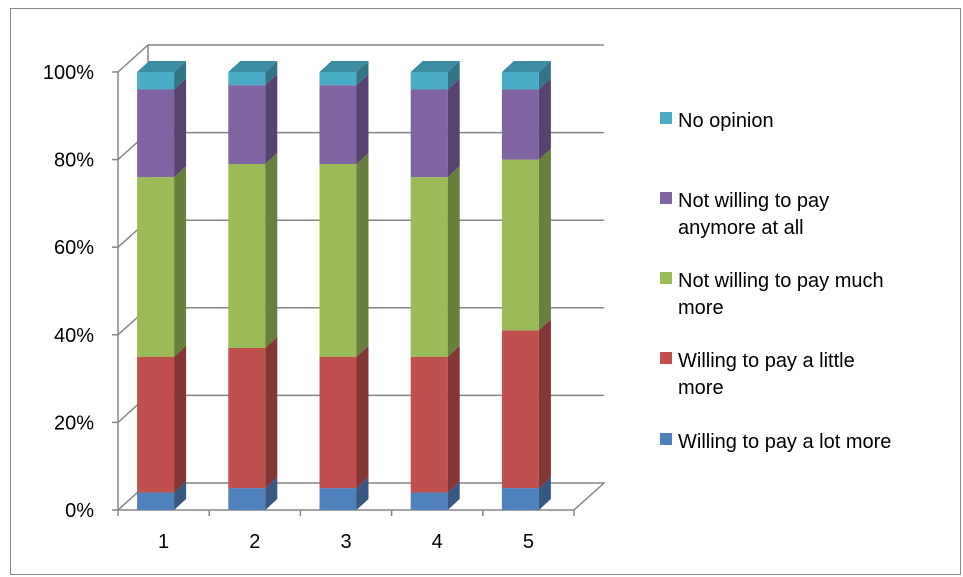  What do you see at coordinates (784, 442) in the screenshot?
I see `legend-label: Willing to pay a lot more` at bounding box center [784, 442].